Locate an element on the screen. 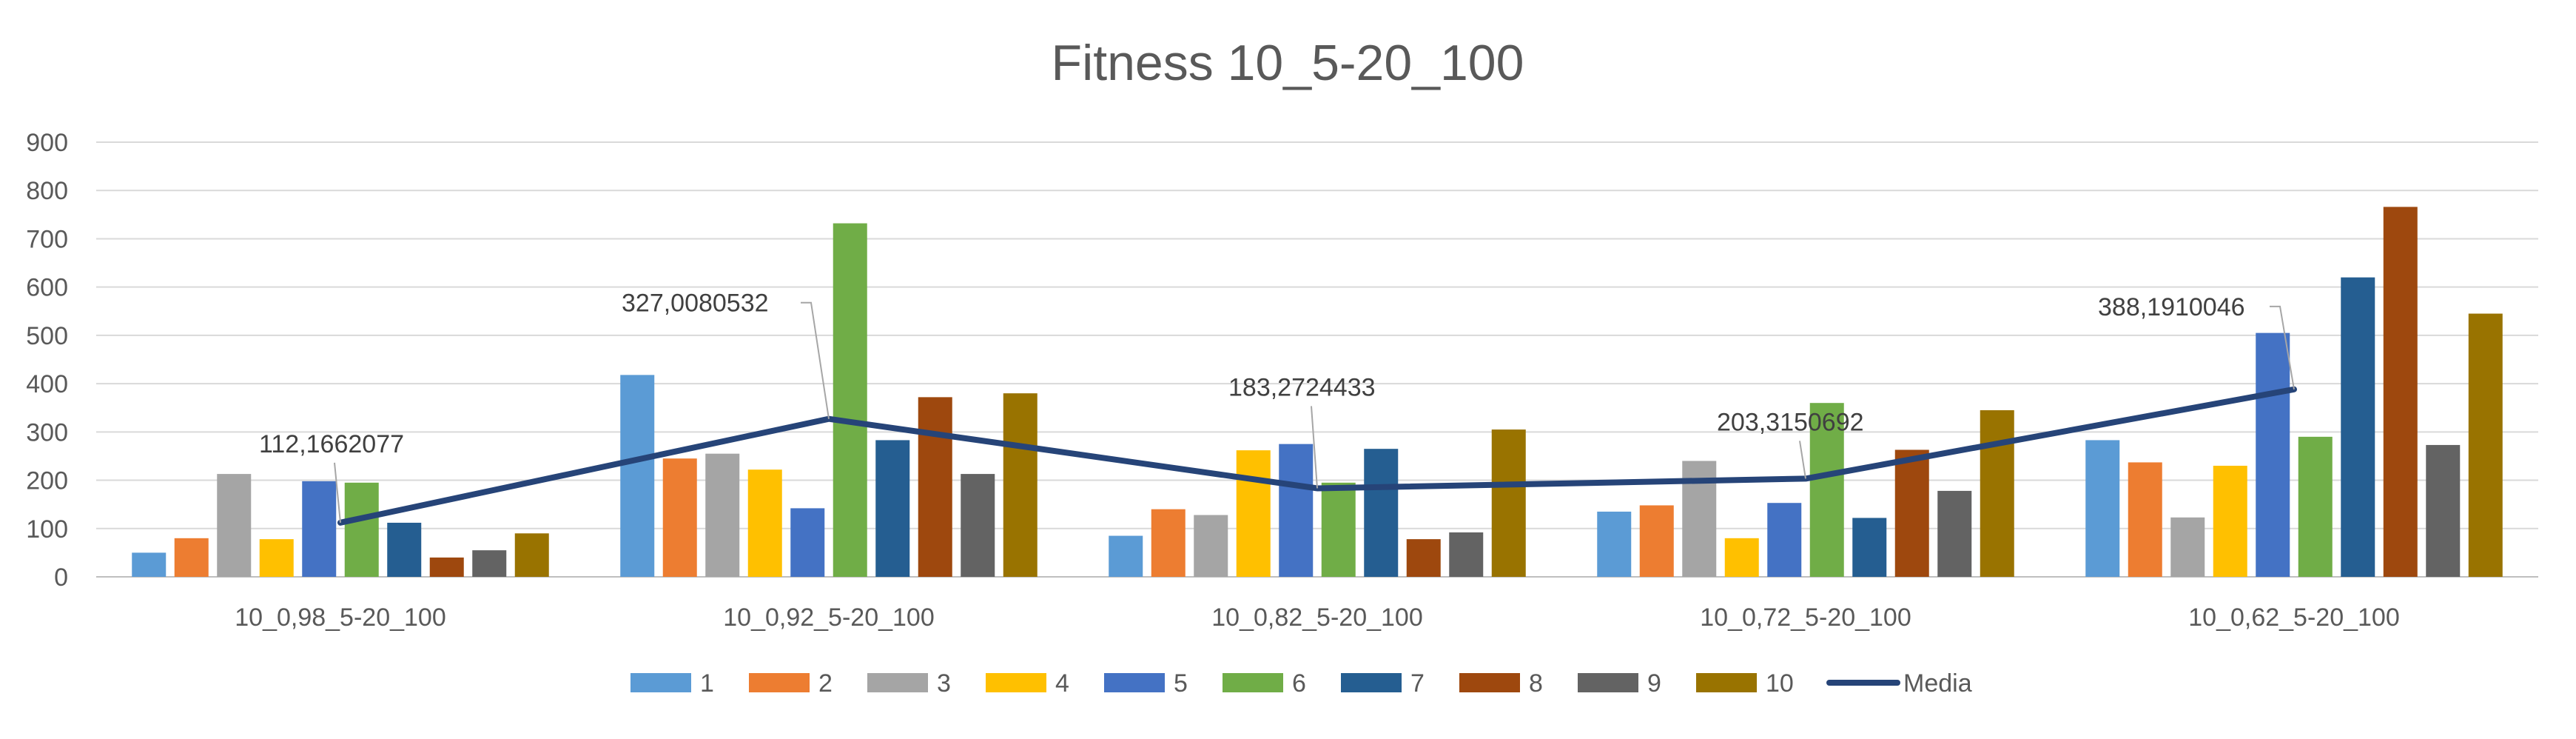 Image resolution: width=2576 pixels, height=739 pixels. x-tick-label: 10_0,98_5-20_100 is located at coordinates (340, 617).